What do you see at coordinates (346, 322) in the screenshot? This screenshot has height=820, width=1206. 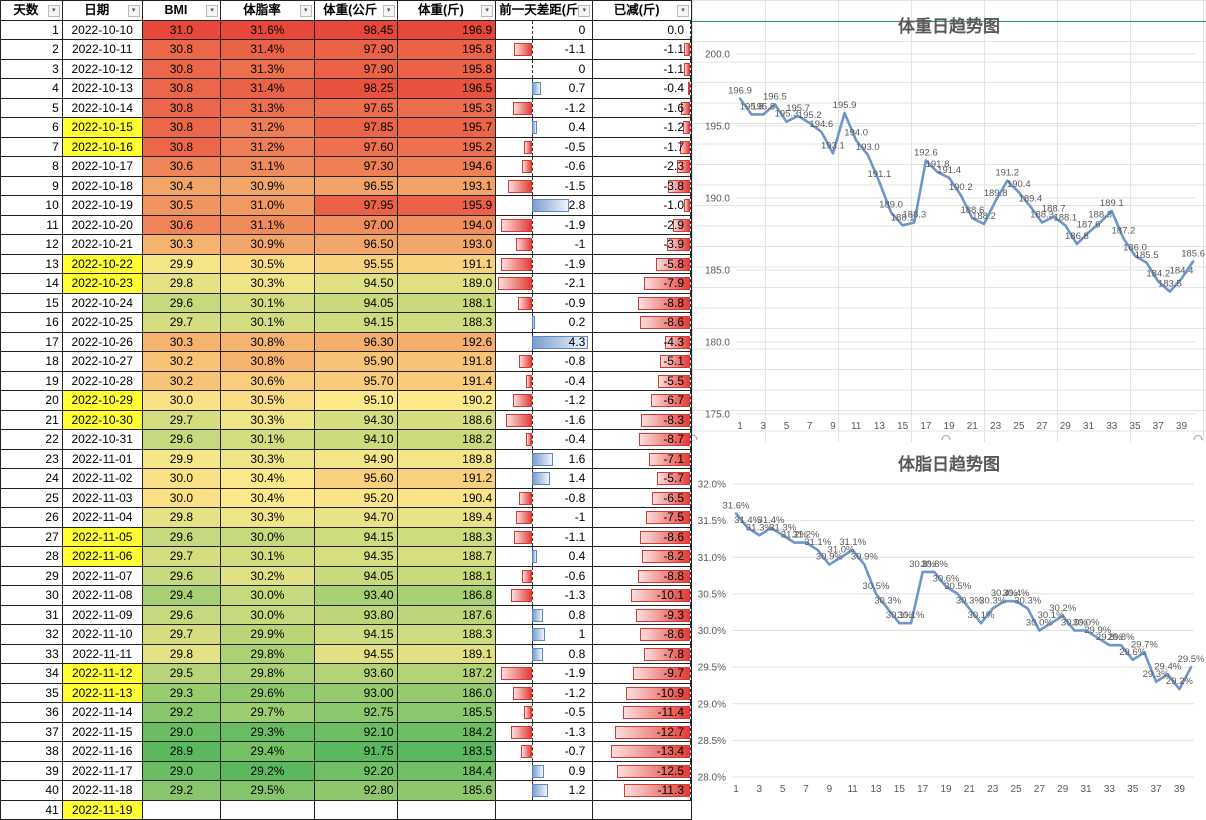 I see `table-row: 16 2022-10-25 29.7 30.1% 94.15 188.3 0.2 -8.6` at bounding box center [346, 322].